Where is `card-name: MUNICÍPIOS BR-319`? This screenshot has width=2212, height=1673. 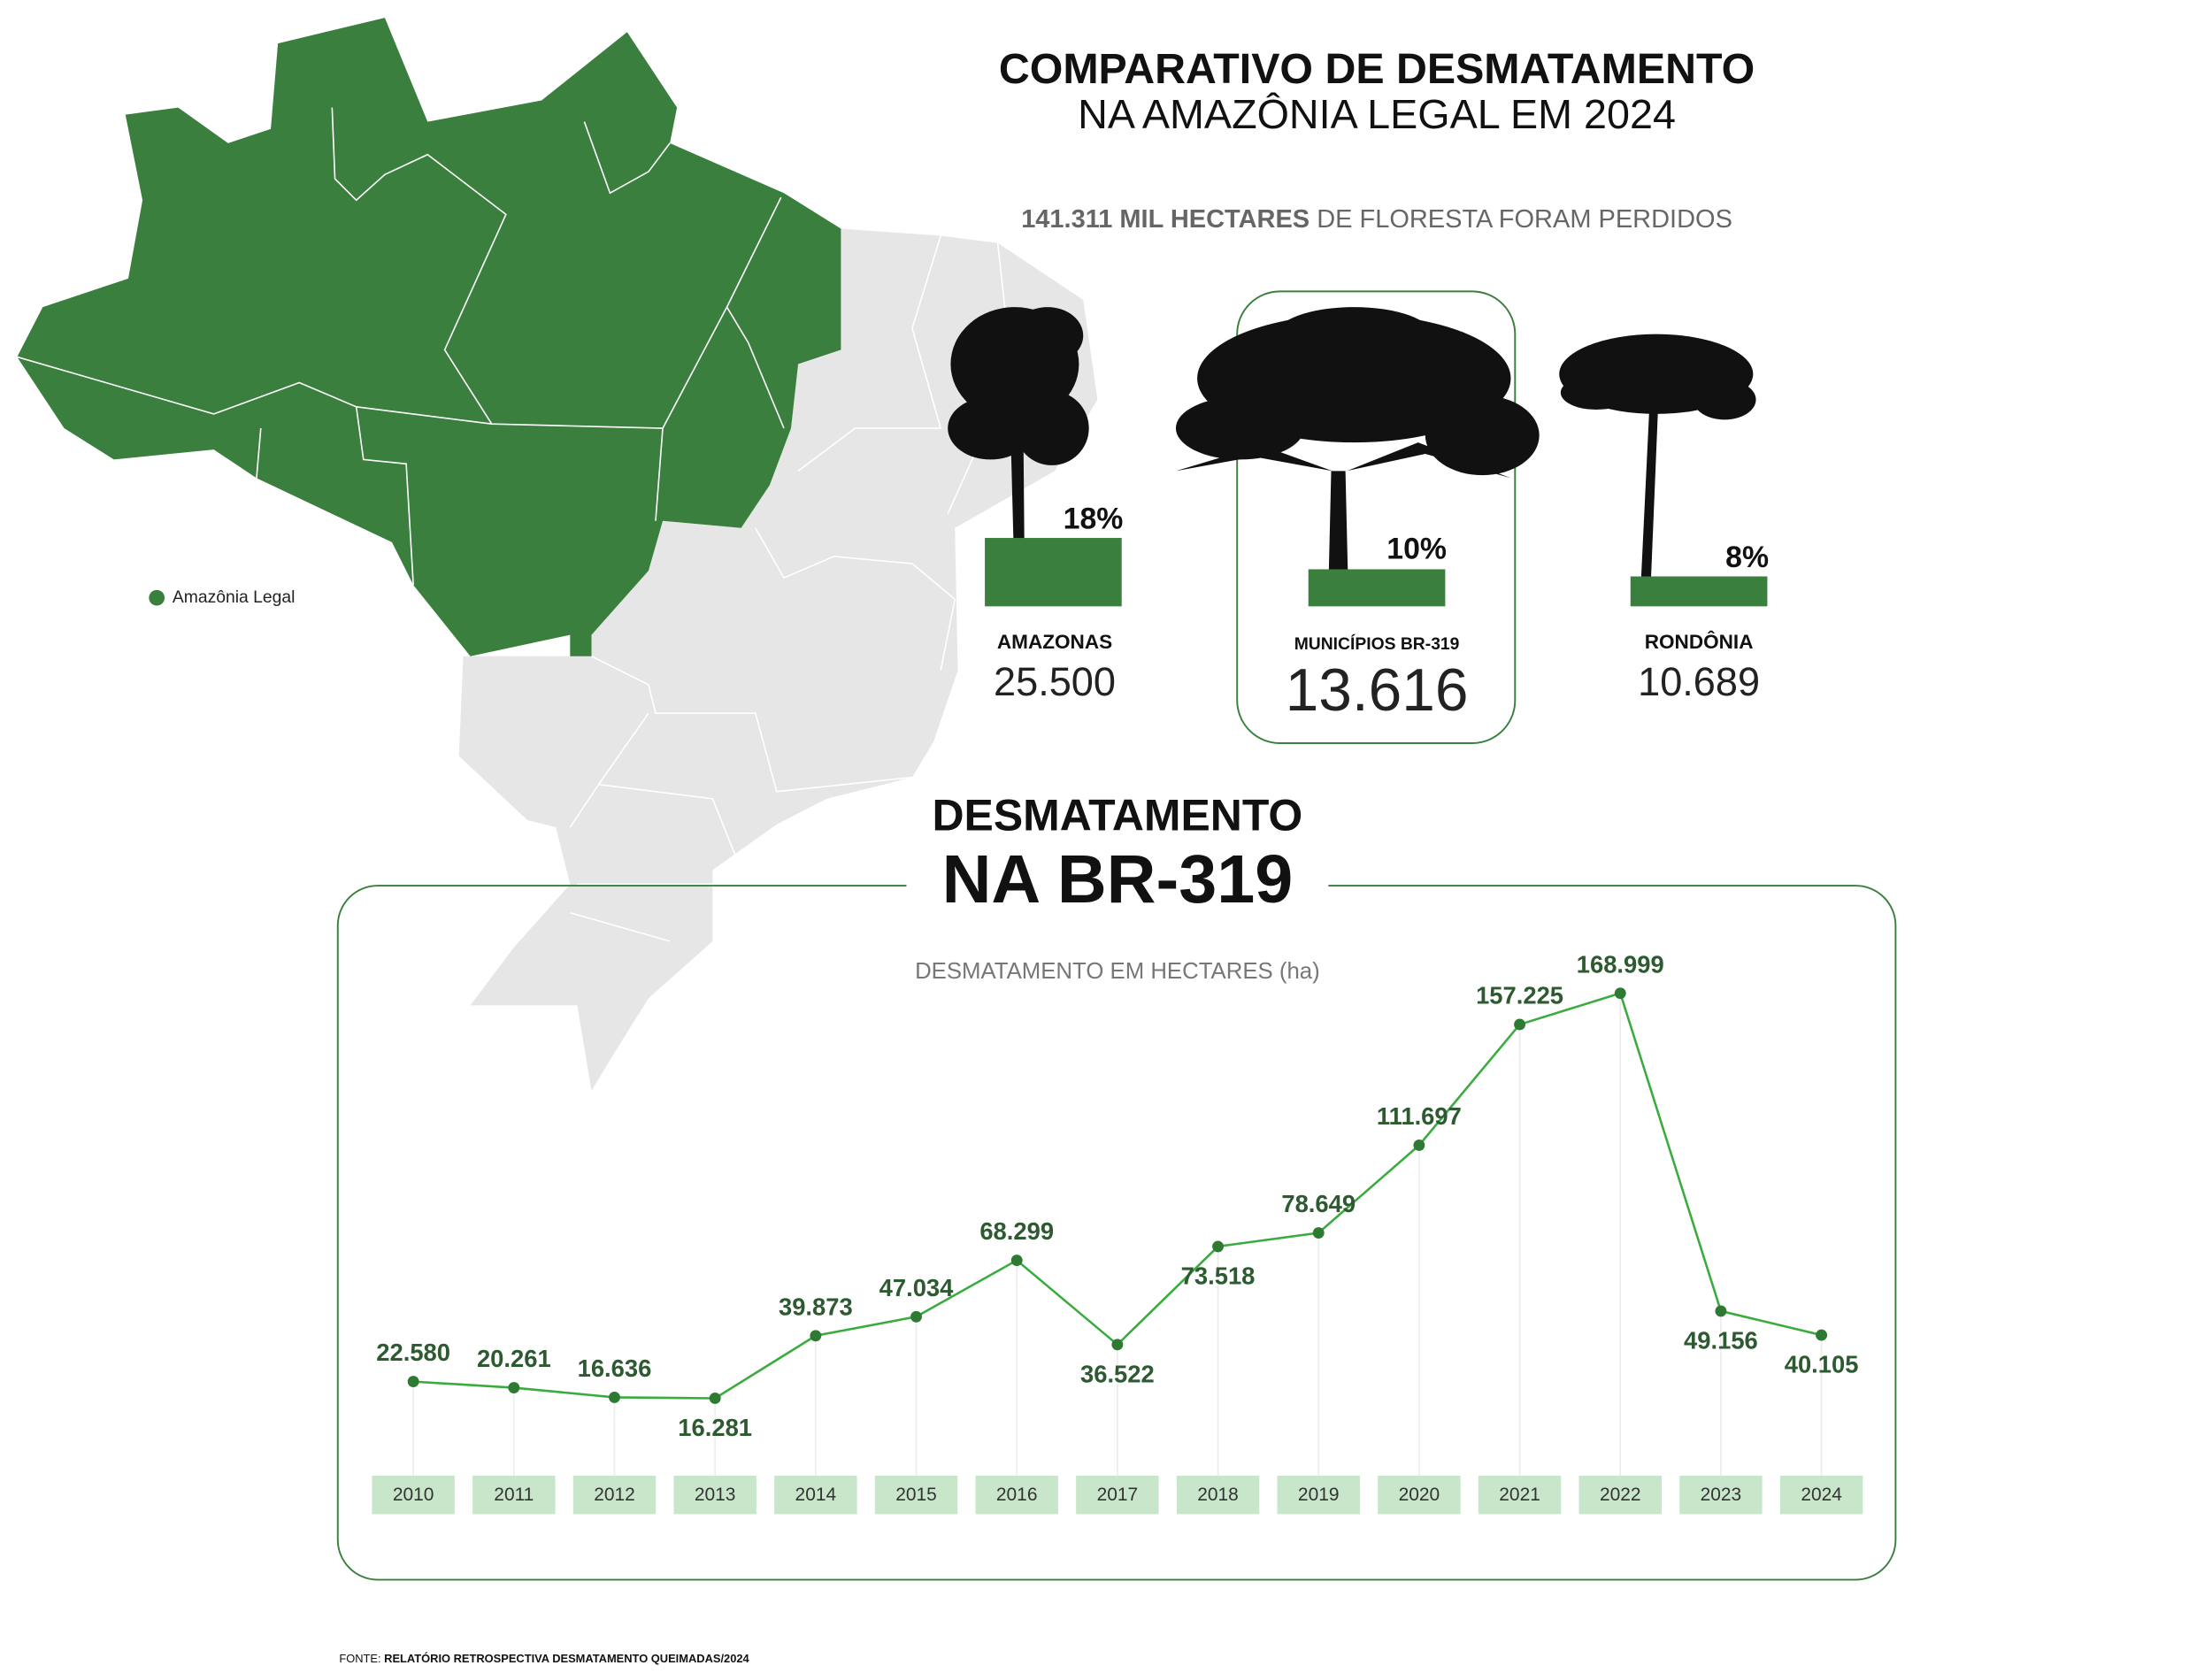 card-name: MUNICÍPIOS BR-319 is located at coordinates (1377, 643).